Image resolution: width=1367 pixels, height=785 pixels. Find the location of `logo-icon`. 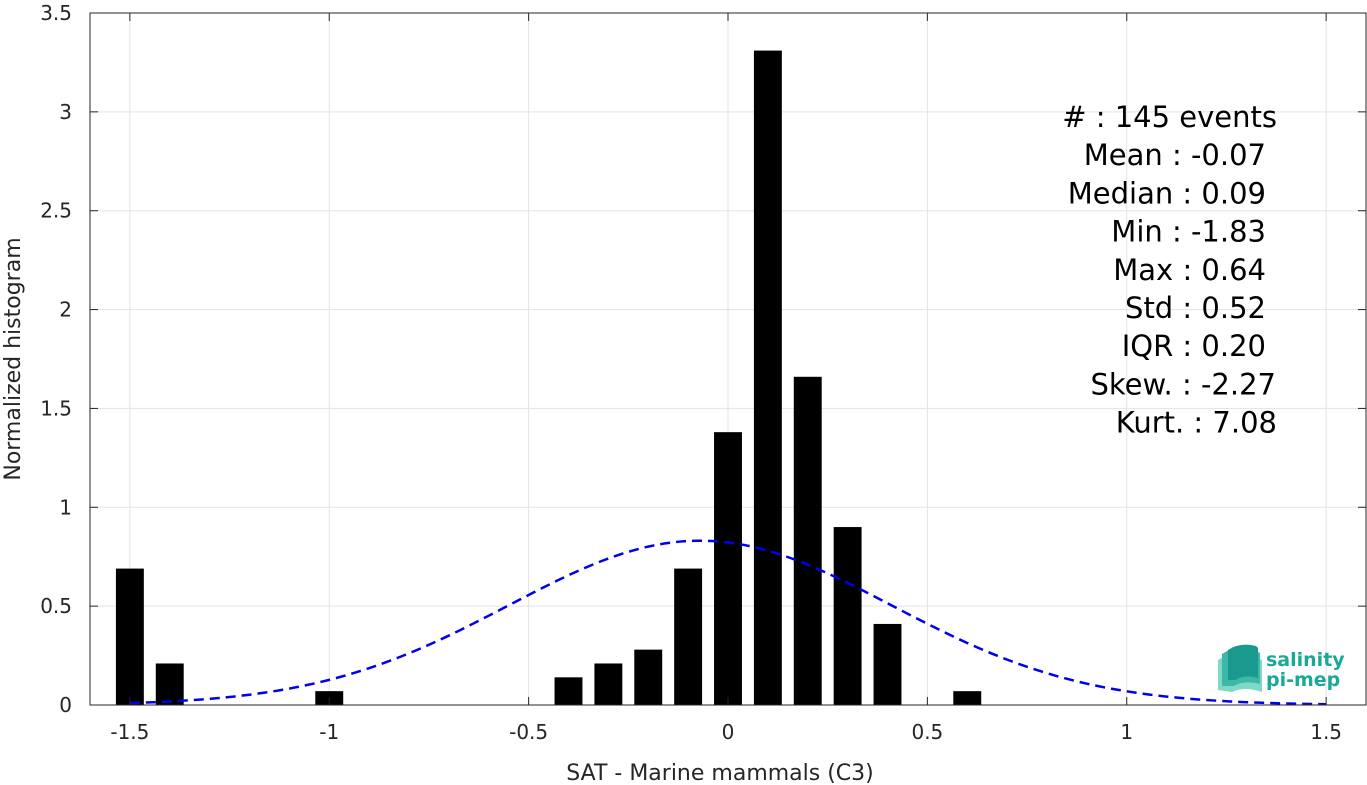

logo-icon is located at coordinates (1240, 668).